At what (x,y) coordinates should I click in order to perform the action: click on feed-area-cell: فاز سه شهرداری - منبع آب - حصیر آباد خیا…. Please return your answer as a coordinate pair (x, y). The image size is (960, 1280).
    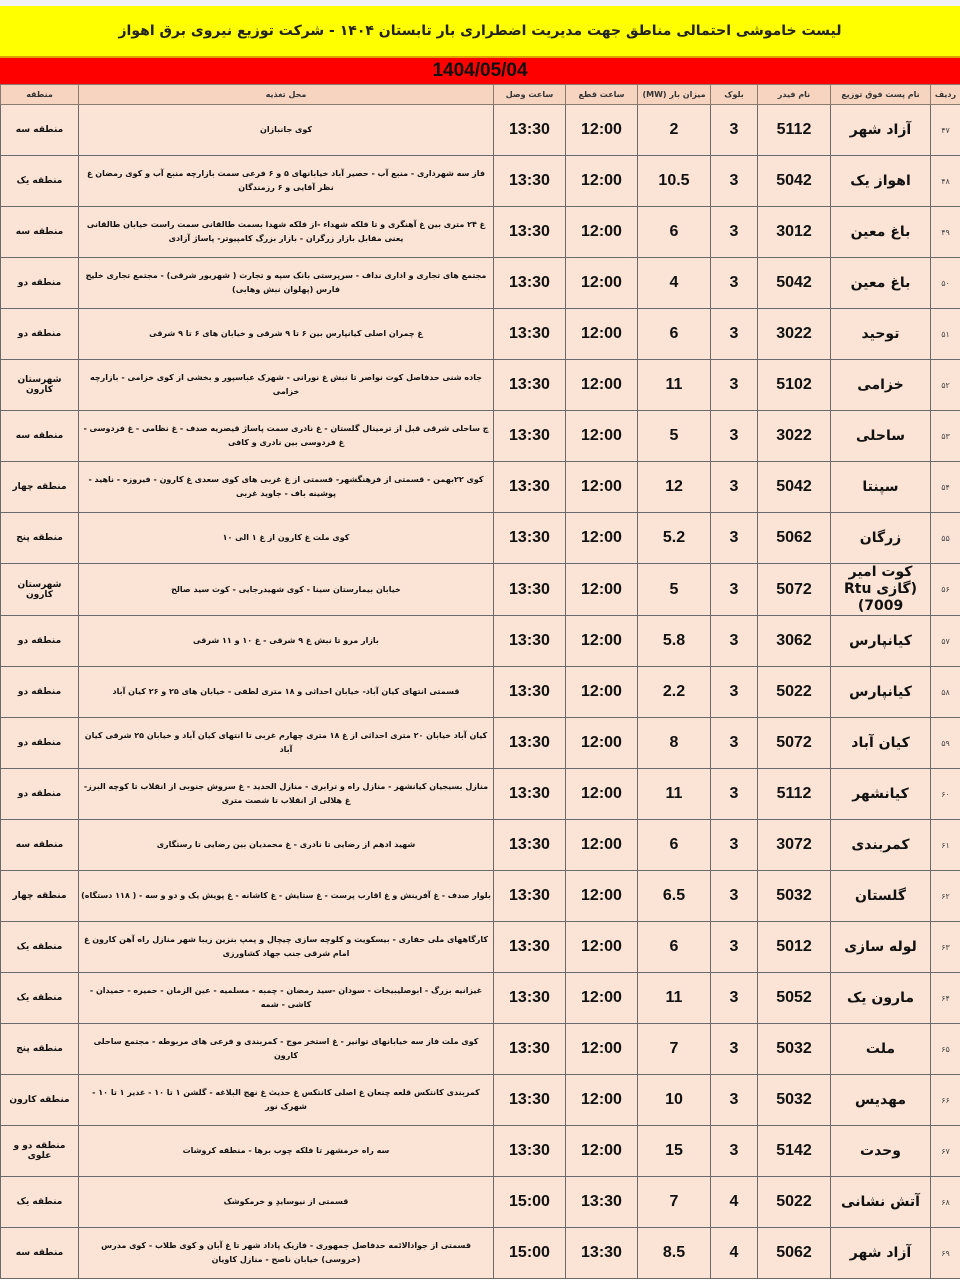
    Looking at the image, I should click on (286, 181).